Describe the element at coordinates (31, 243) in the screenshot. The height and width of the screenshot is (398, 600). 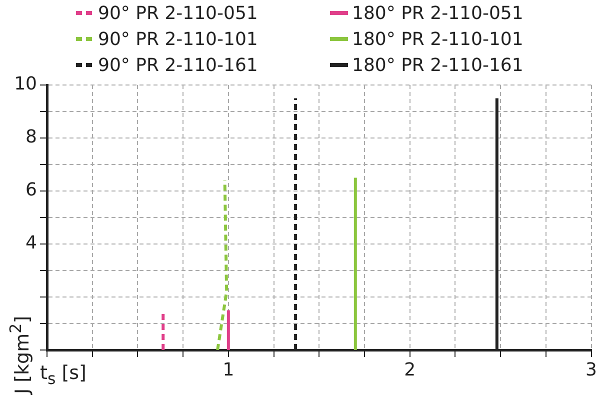
I see `y-tick-label: 4` at that location.